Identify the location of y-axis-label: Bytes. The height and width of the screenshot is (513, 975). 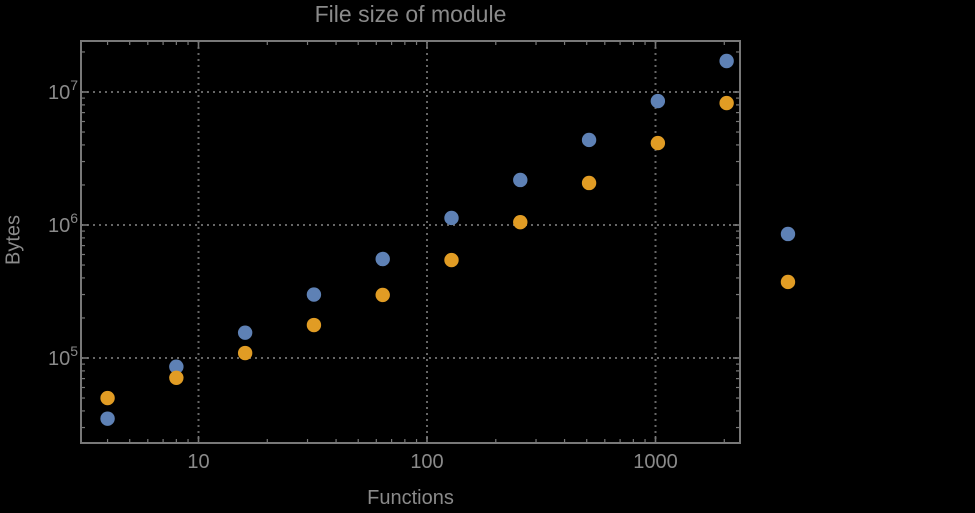
(13, 240).